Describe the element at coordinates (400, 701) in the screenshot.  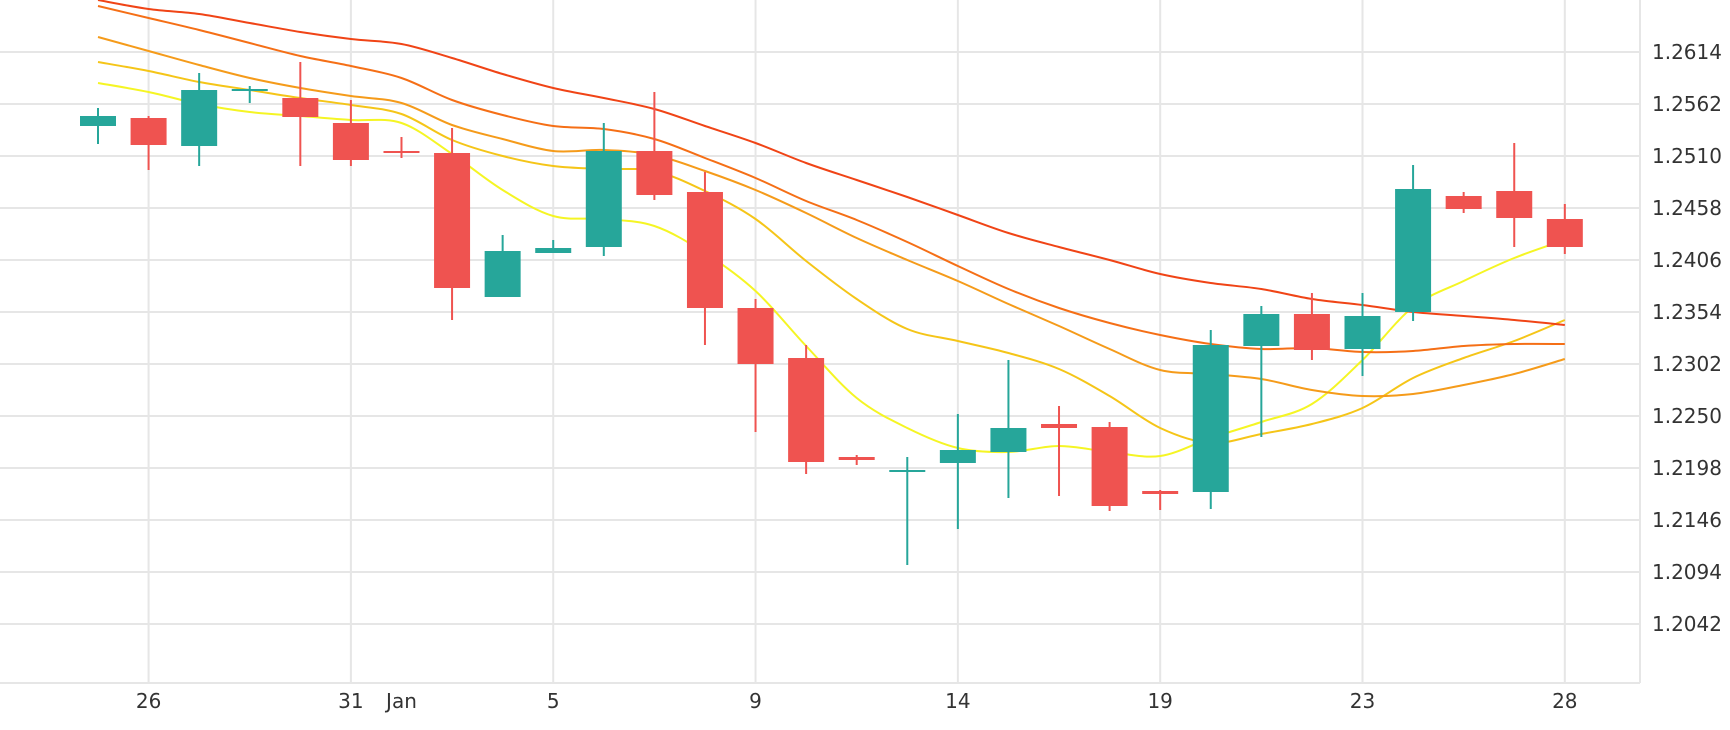
I see `x-tick-label: Jan` at that location.